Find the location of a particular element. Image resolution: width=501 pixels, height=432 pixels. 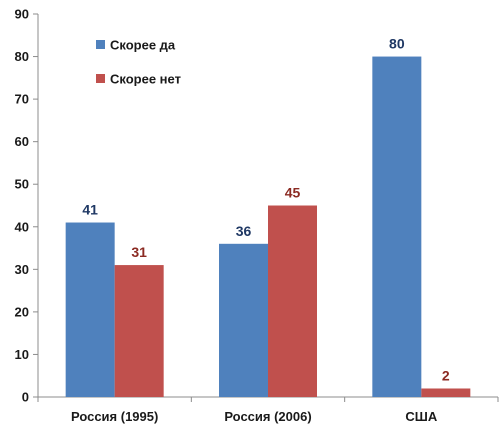

y-tick-label: 40 is located at coordinates (22, 226).